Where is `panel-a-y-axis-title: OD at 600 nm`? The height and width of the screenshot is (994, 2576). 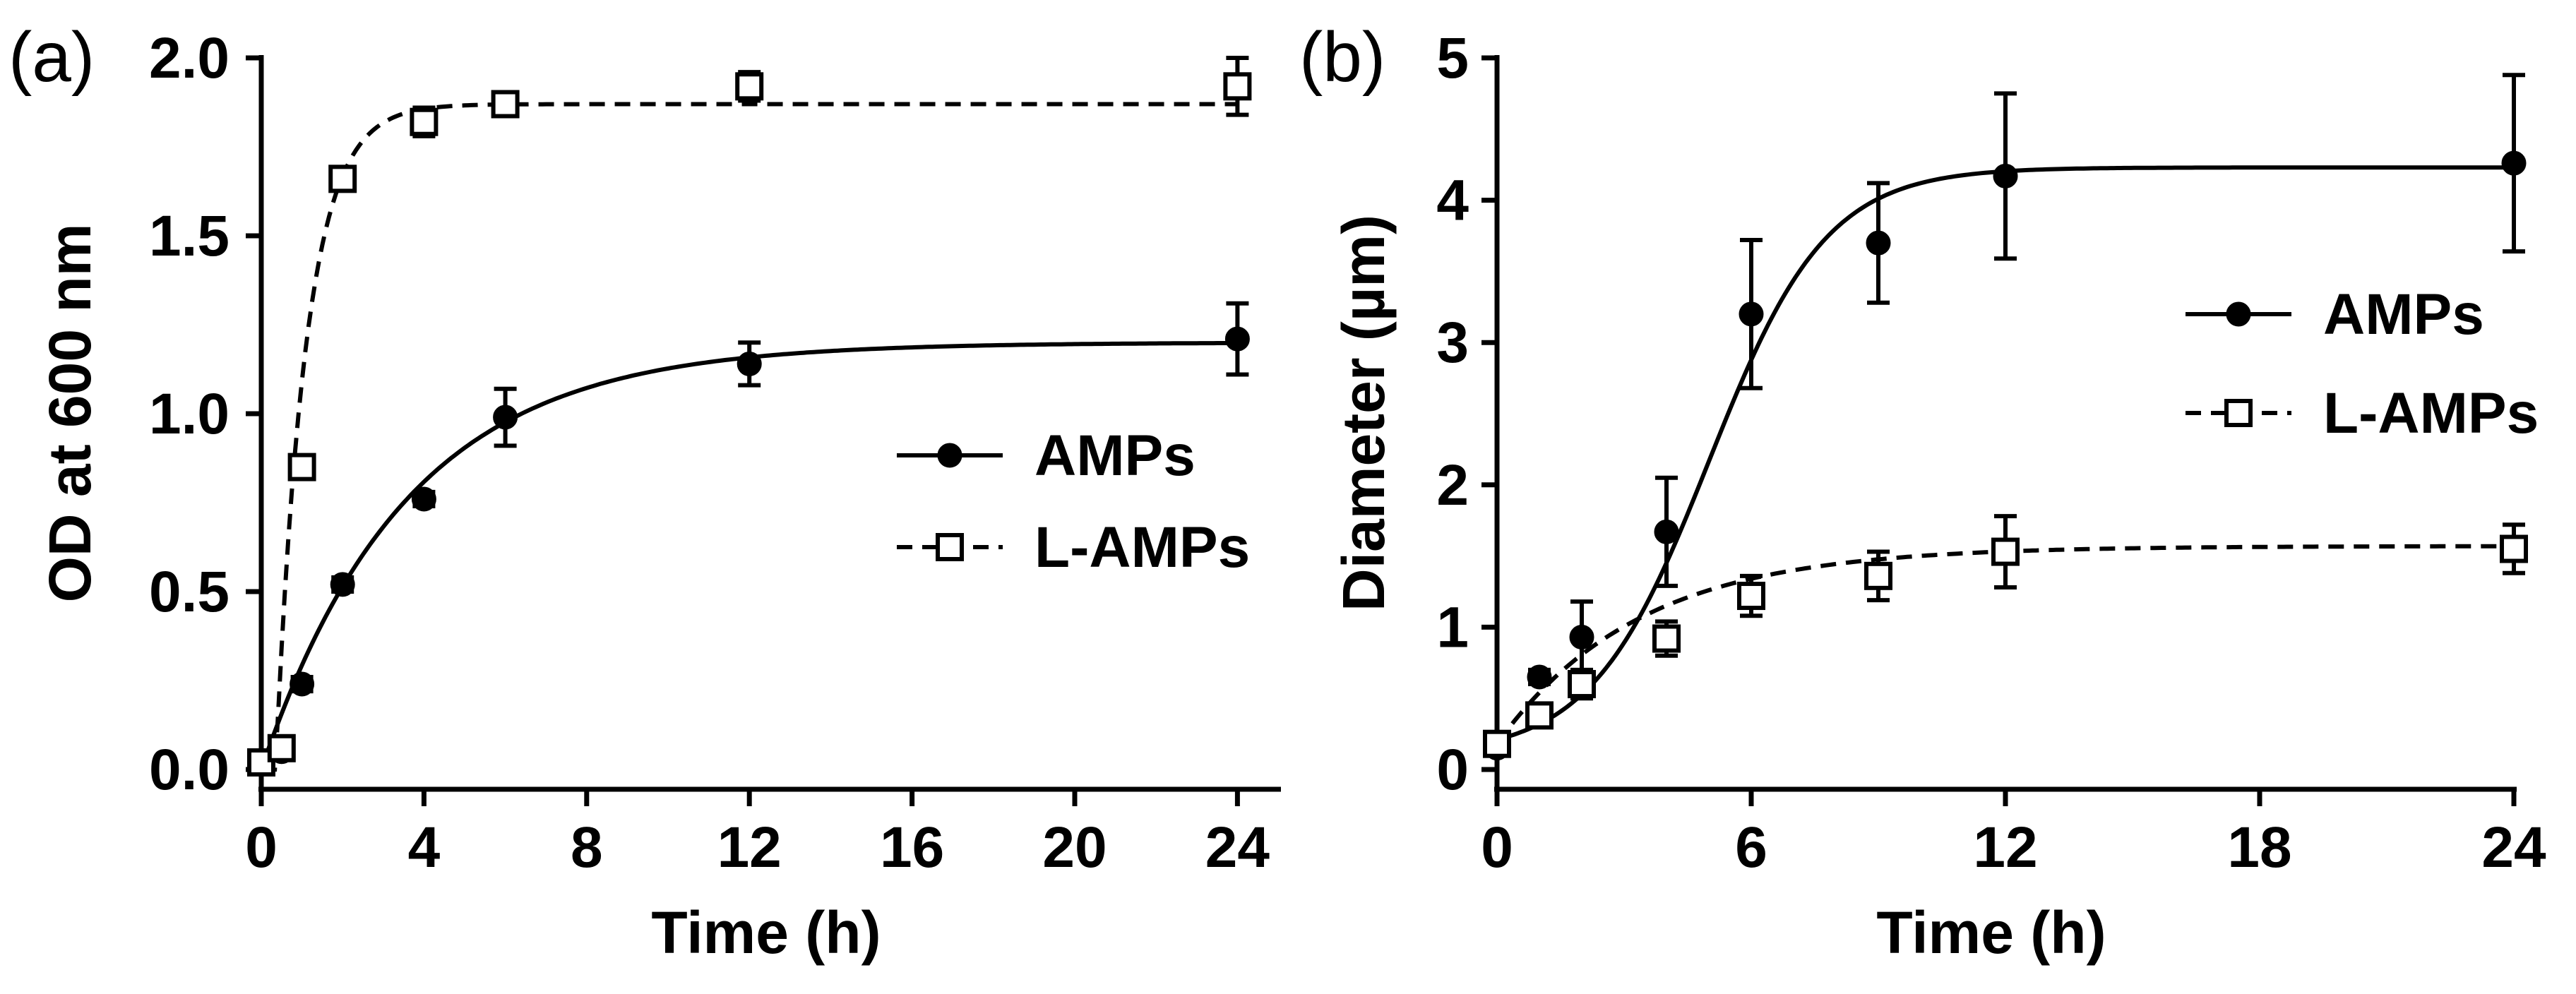 panel-a-y-axis-title: OD at 600 nm is located at coordinates (70, 413).